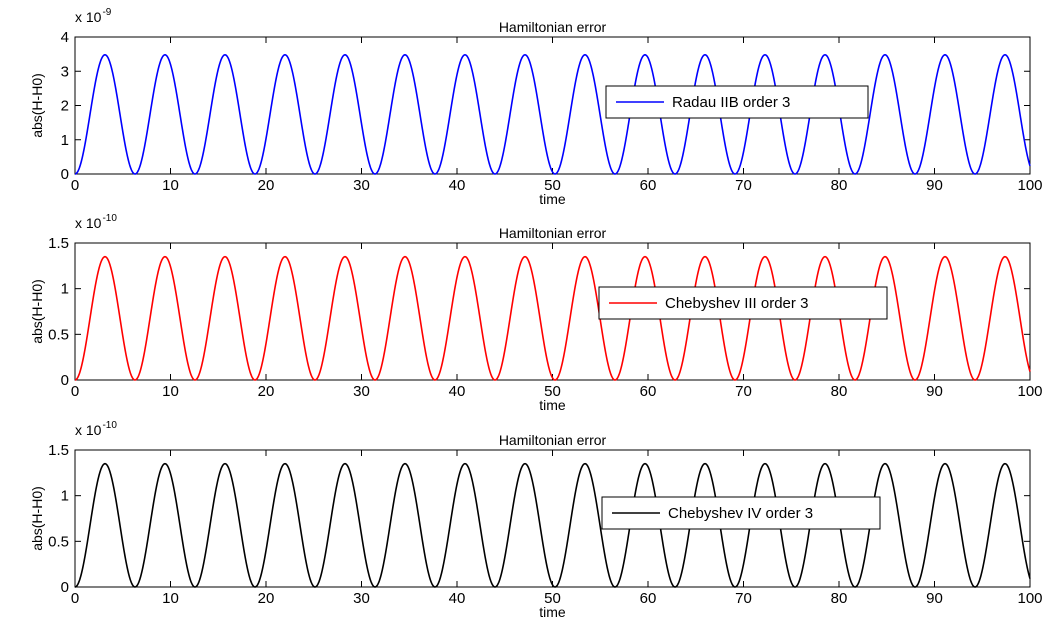  I want to click on legend: Chebyshev III order 3, so click(743, 303).